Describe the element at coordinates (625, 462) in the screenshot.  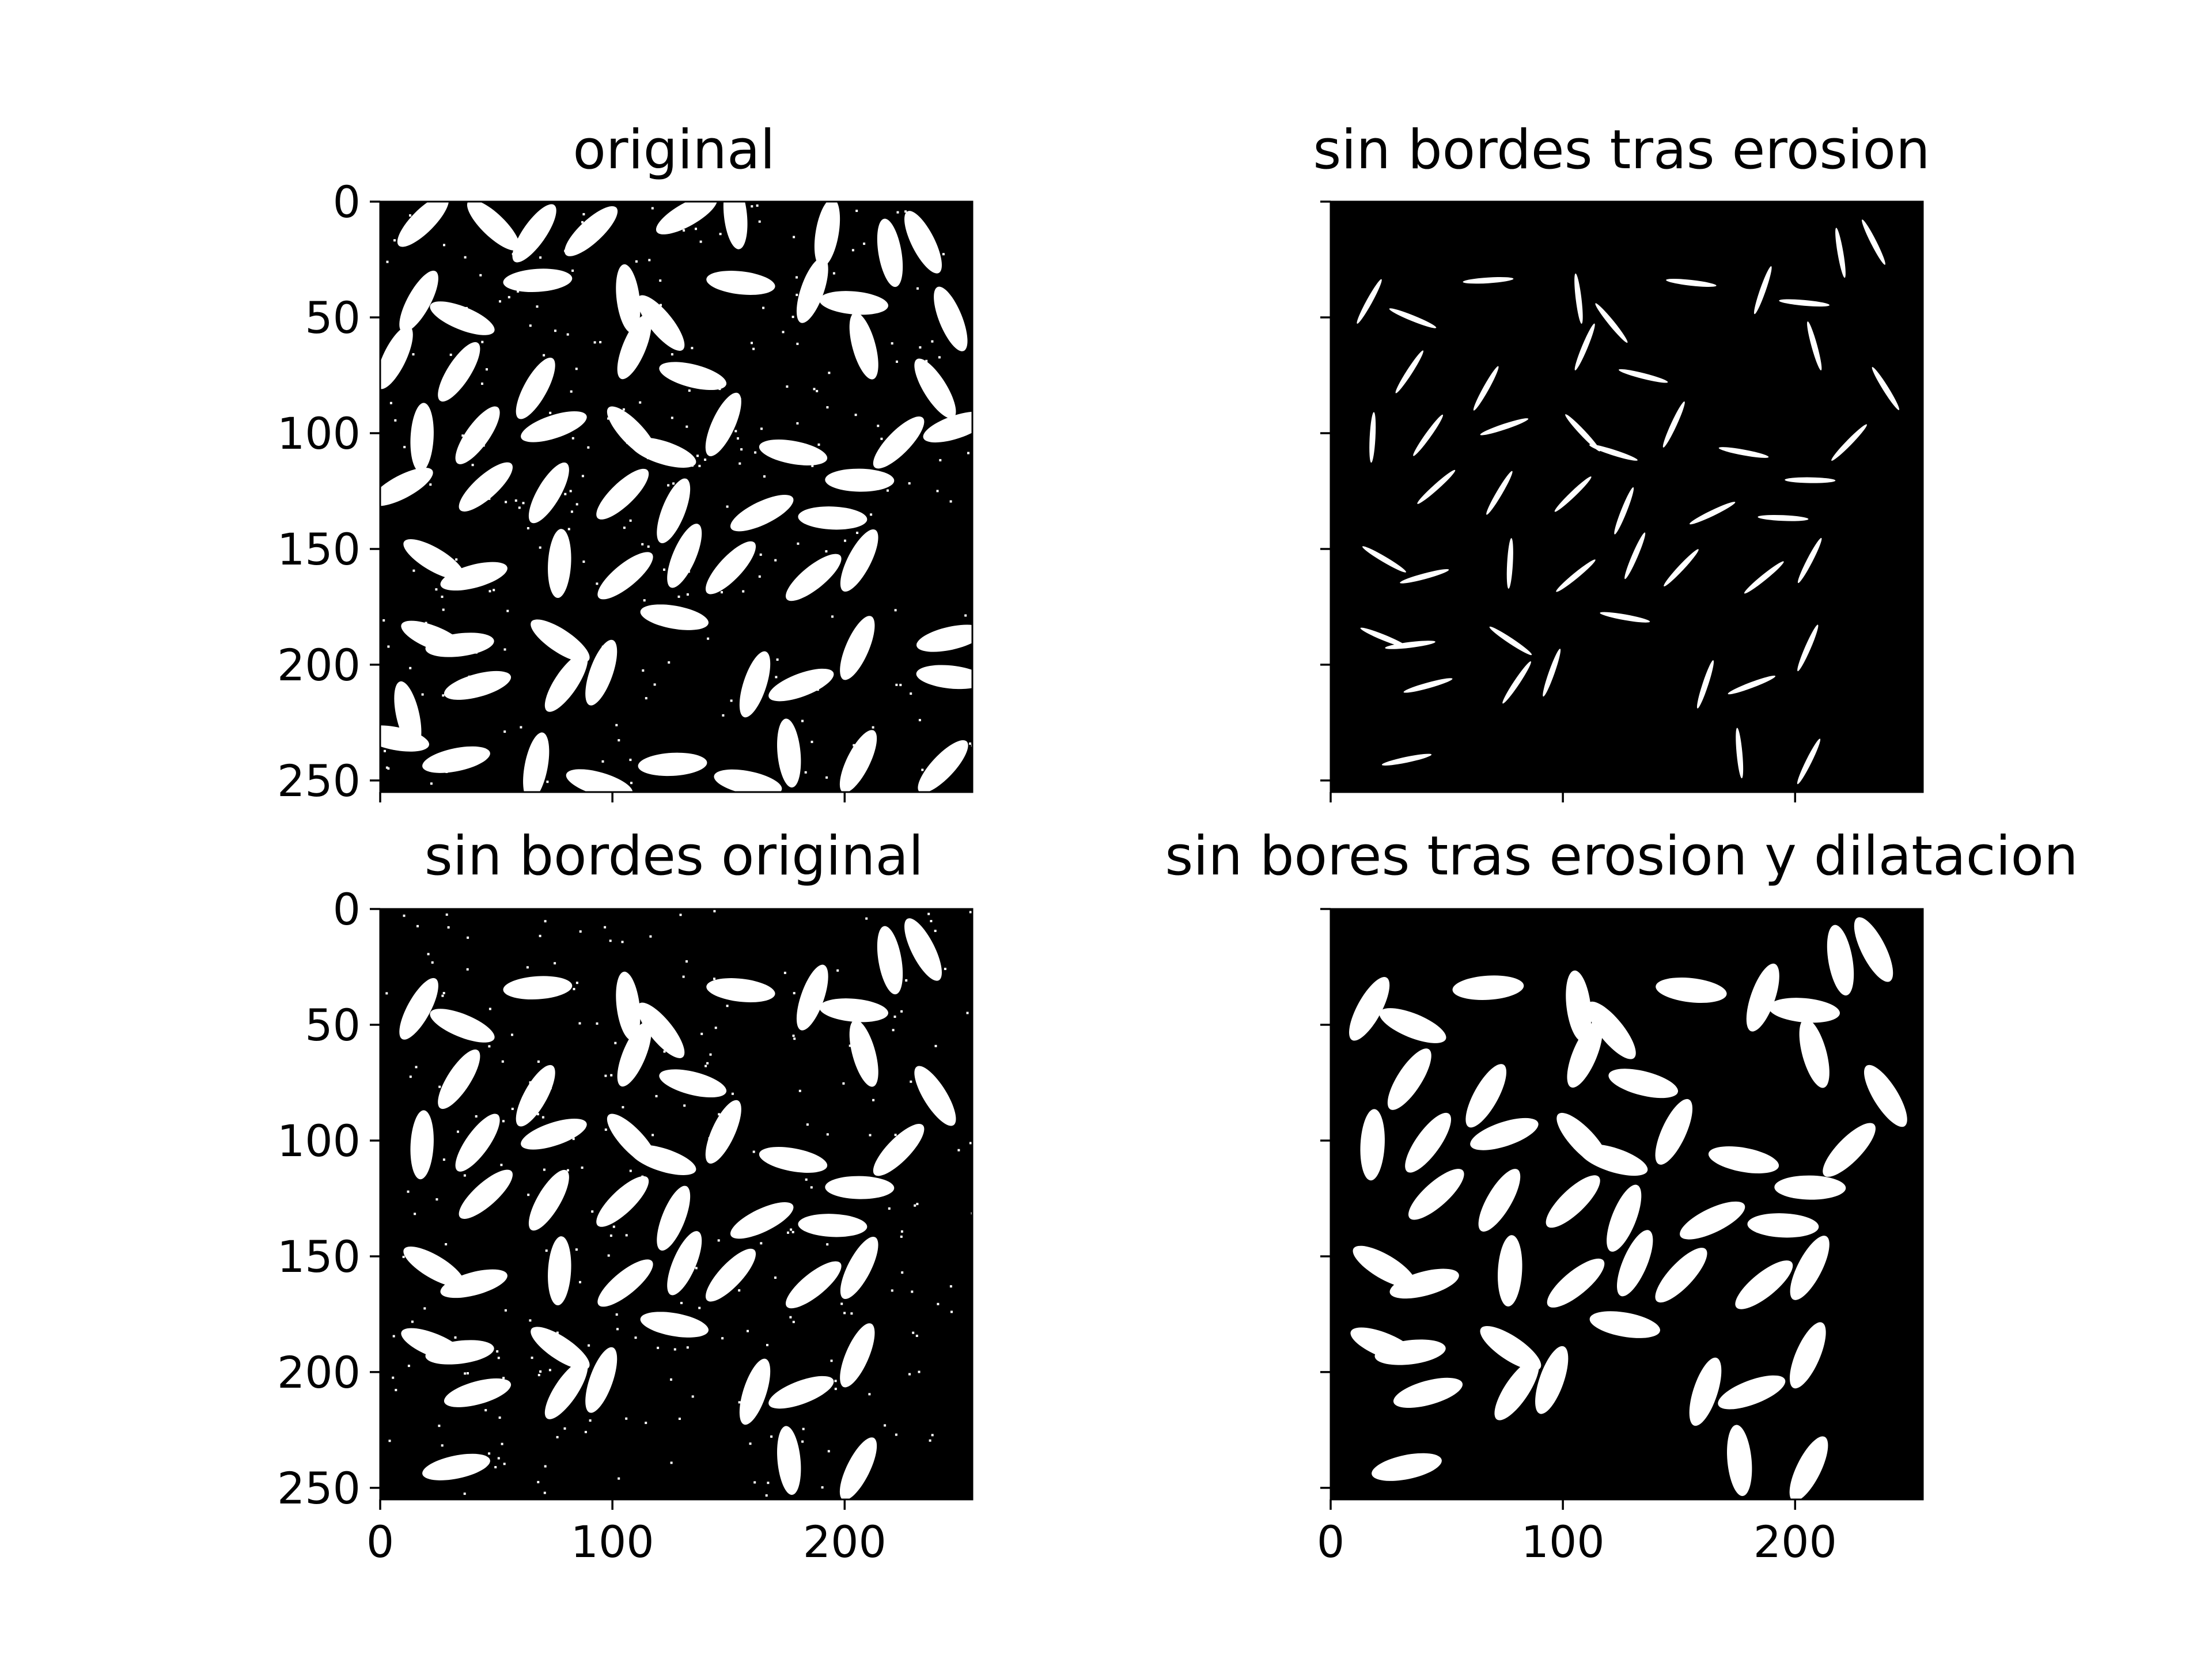
I see `panel-original: original 0 50 100 150 200 250` at that location.